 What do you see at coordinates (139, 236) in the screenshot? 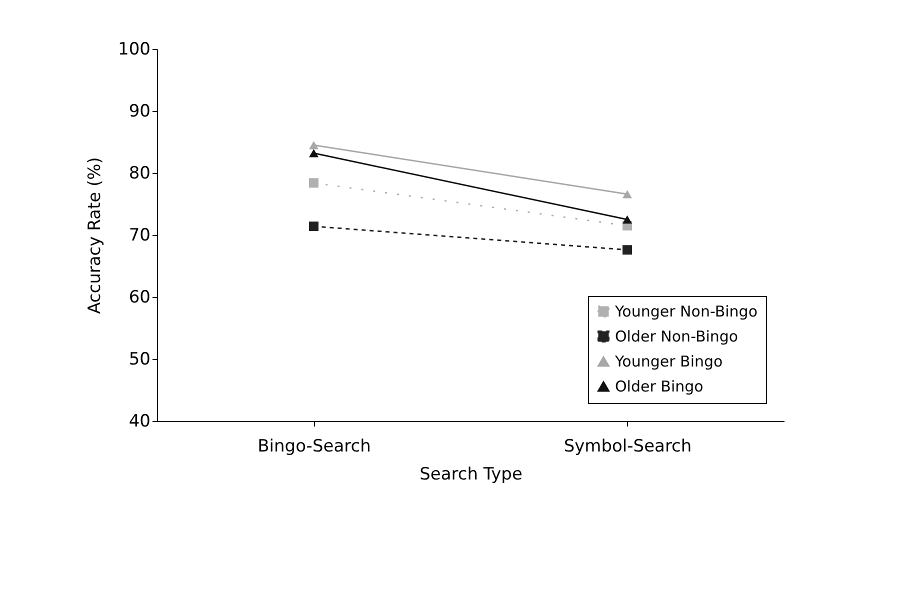
I see `y-tick-label: 70` at bounding box center [139, 236].